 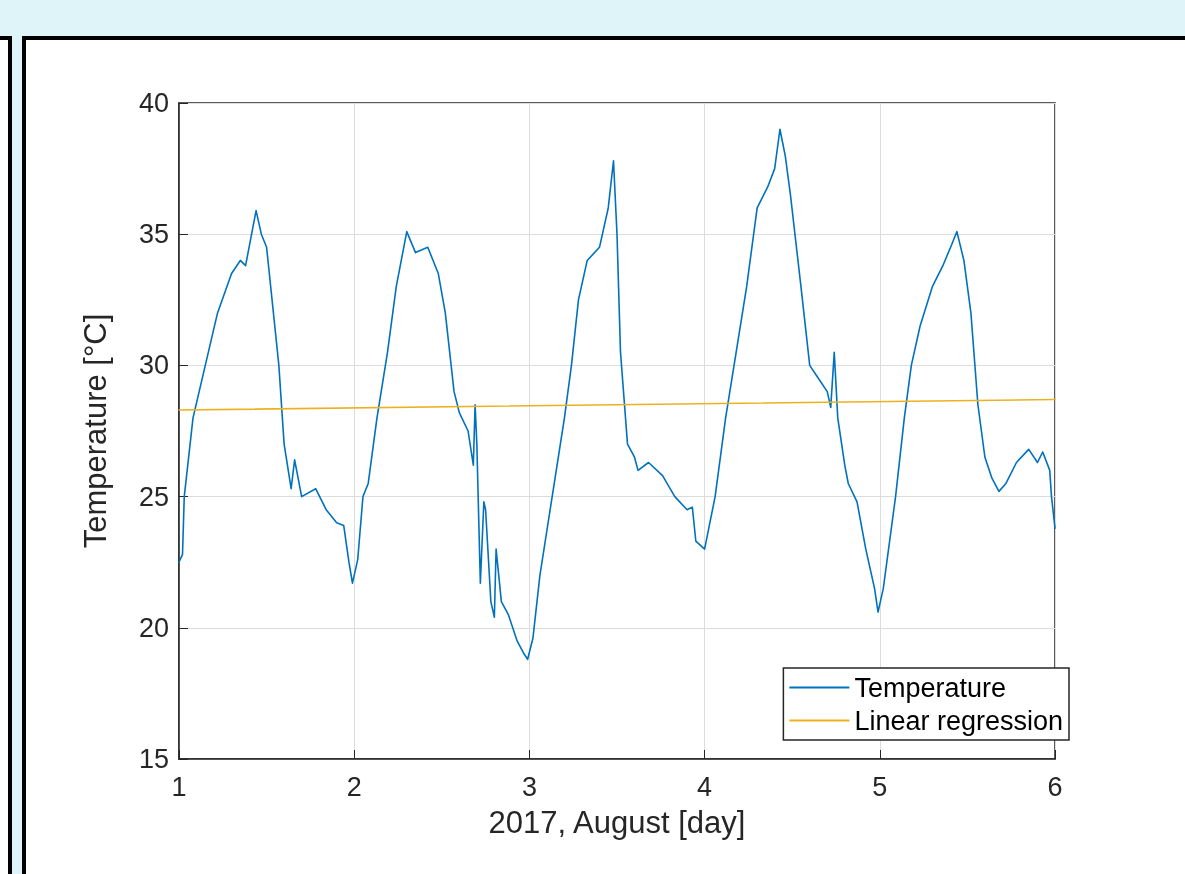 I want to click on x-tick-label: 4, so click(x=705, y=786).